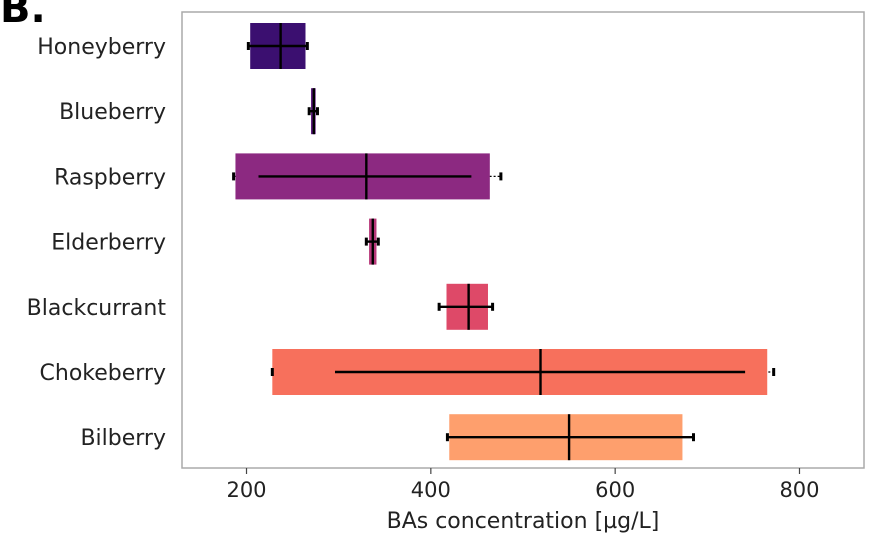  I want to click on y-tick-label-blackcurrant: Blackcurrant, so click(97, 308).